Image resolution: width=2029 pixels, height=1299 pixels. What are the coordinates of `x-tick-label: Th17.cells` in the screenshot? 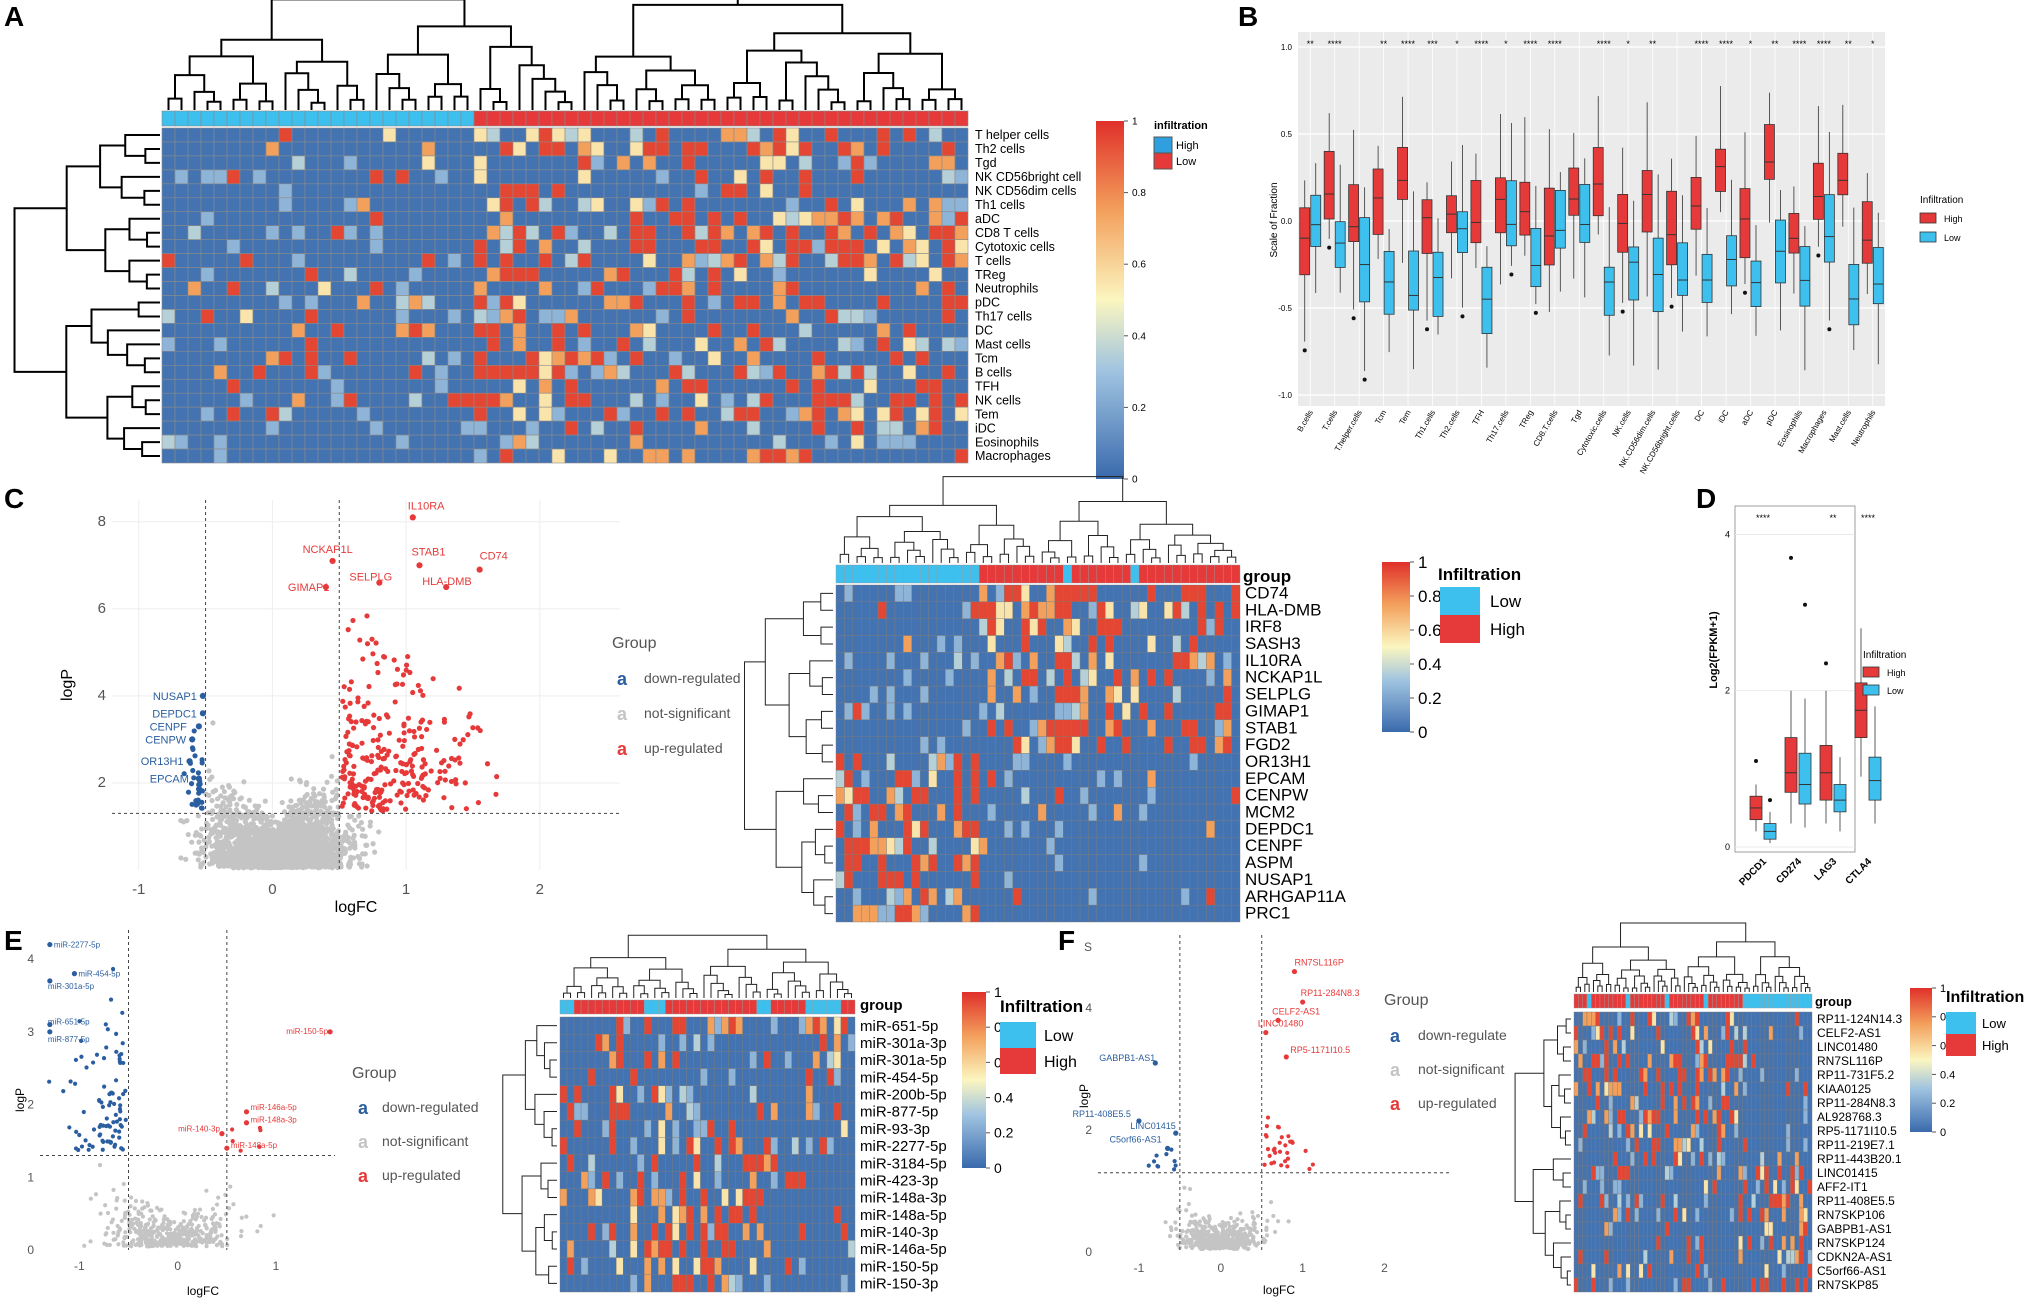 It's located at (1498, 427).